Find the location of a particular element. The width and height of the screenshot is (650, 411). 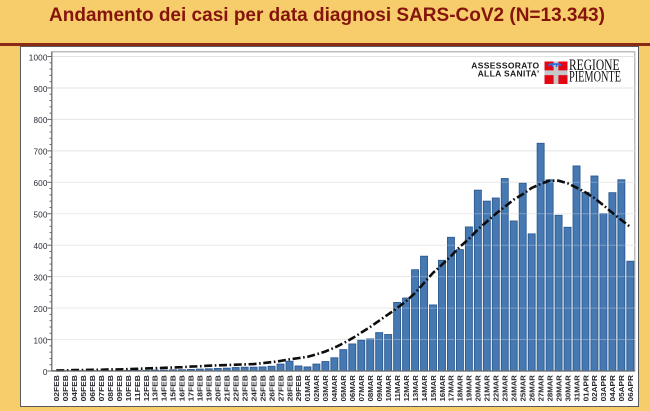

svg-text: 16FEB is located at coordinates (182, 388).